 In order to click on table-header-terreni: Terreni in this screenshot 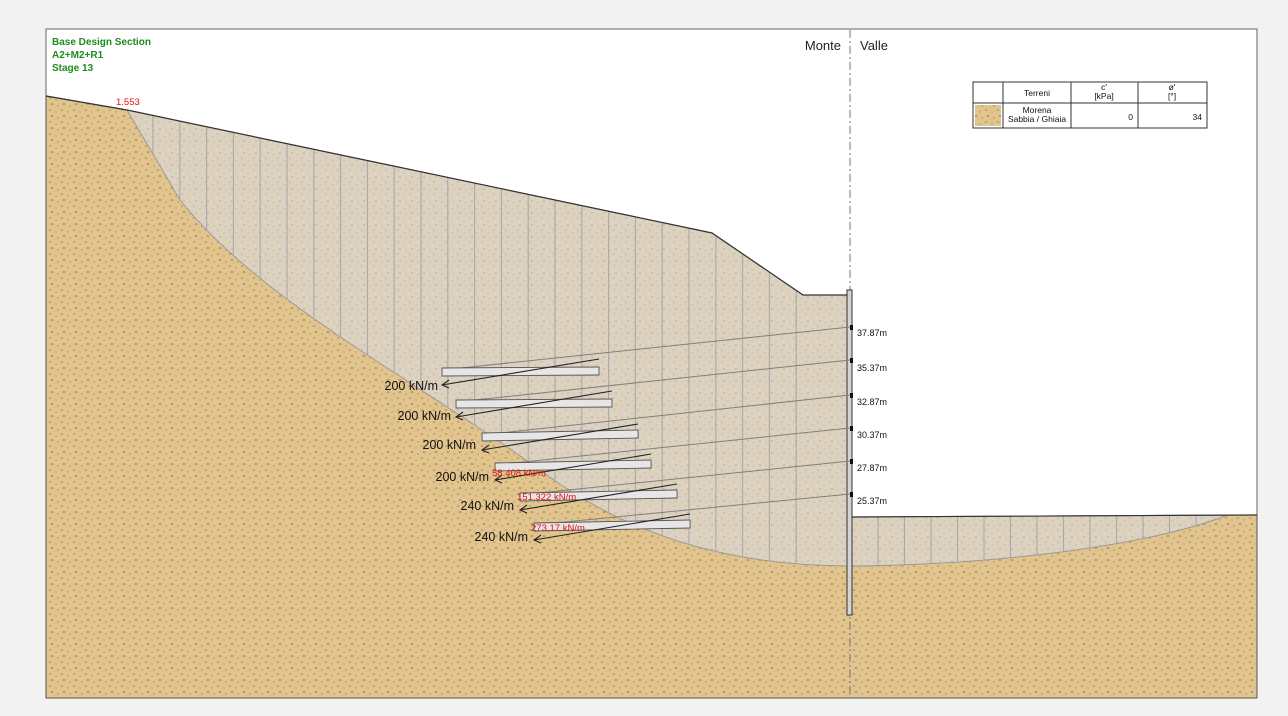, I will do `click(1037, 93)`.